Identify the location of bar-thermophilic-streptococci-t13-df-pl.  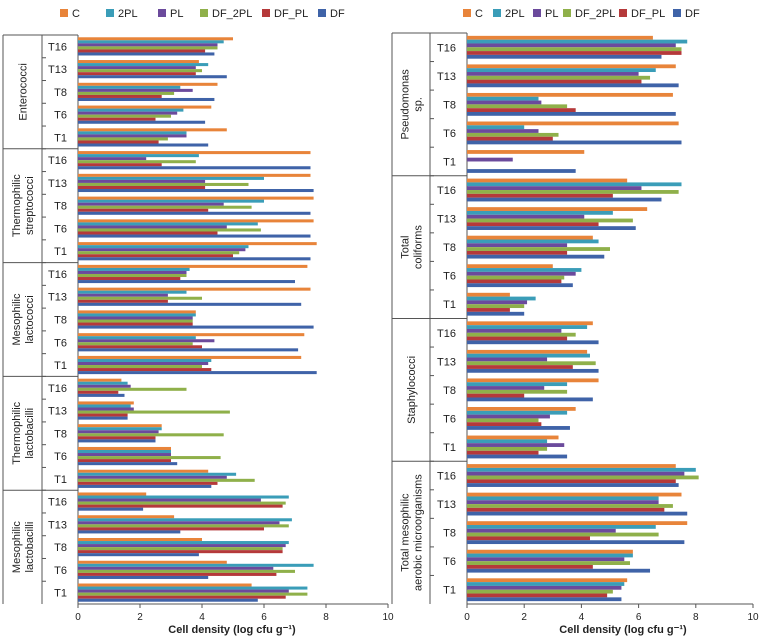
(142, 187).